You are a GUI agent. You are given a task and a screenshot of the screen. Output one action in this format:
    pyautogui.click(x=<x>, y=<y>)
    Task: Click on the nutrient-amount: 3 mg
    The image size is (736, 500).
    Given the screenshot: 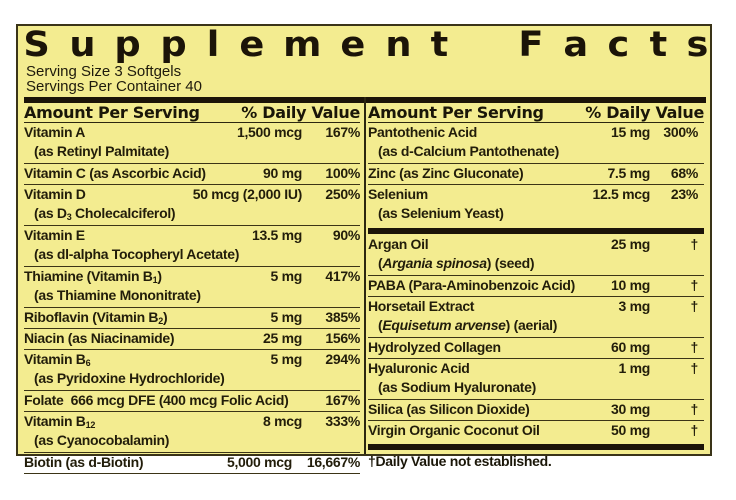 What is the action you would take?
    pyautogui.click(x=634, y=306)
    